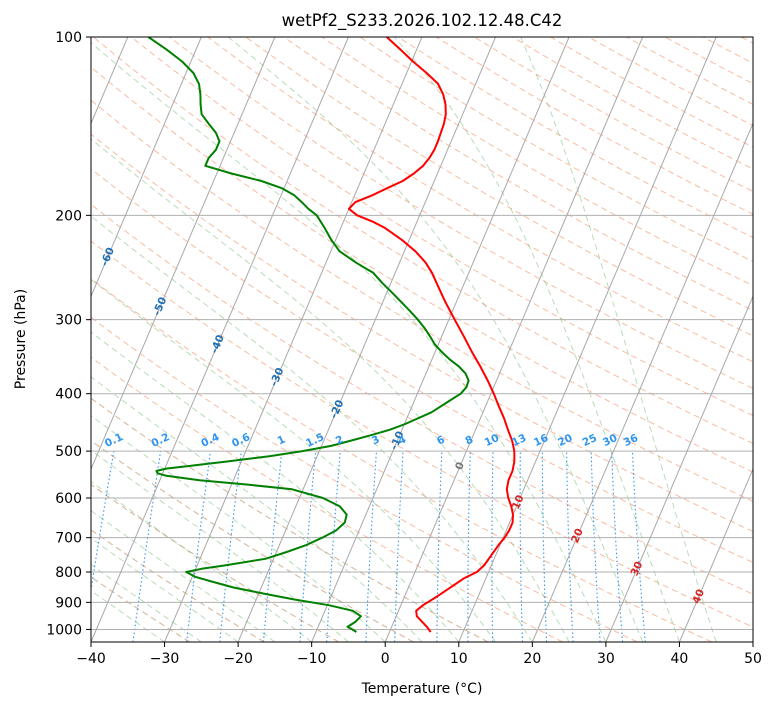  What do you see at coordinates (637, 569) in the screenshot?
I see `isotherm-label: 30` at bounding box center [637, 569].